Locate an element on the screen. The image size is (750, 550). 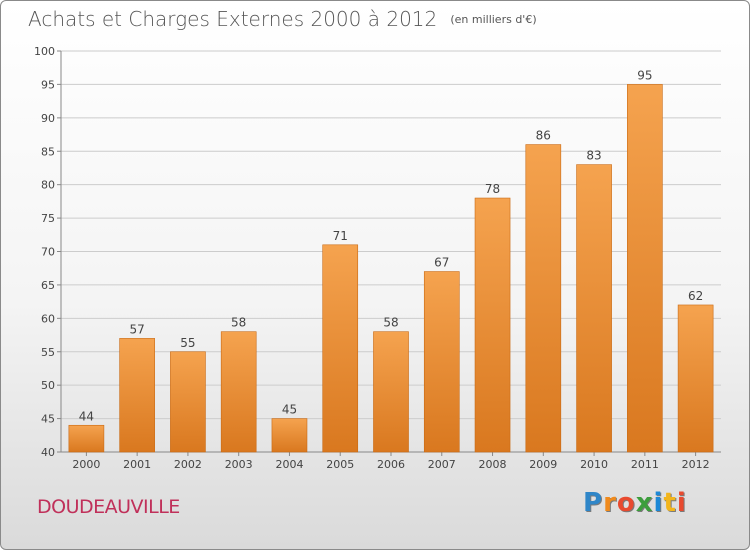
x-tick-label: 2011 is located at coordinates (645, 464).